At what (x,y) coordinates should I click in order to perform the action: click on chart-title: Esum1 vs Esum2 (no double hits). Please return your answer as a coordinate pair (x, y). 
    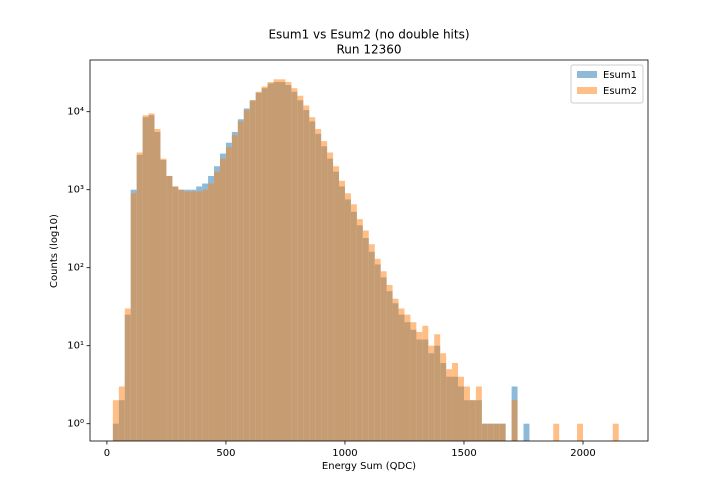
    Looking at the image, I should click on (368, 35).